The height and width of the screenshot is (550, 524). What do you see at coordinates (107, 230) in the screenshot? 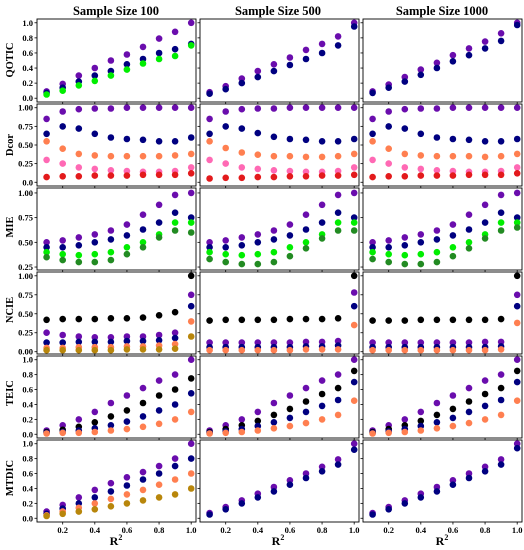
I see `panel-3-1: 0.25 0.50 0.75 1.00` at bounding box center [107, 230].